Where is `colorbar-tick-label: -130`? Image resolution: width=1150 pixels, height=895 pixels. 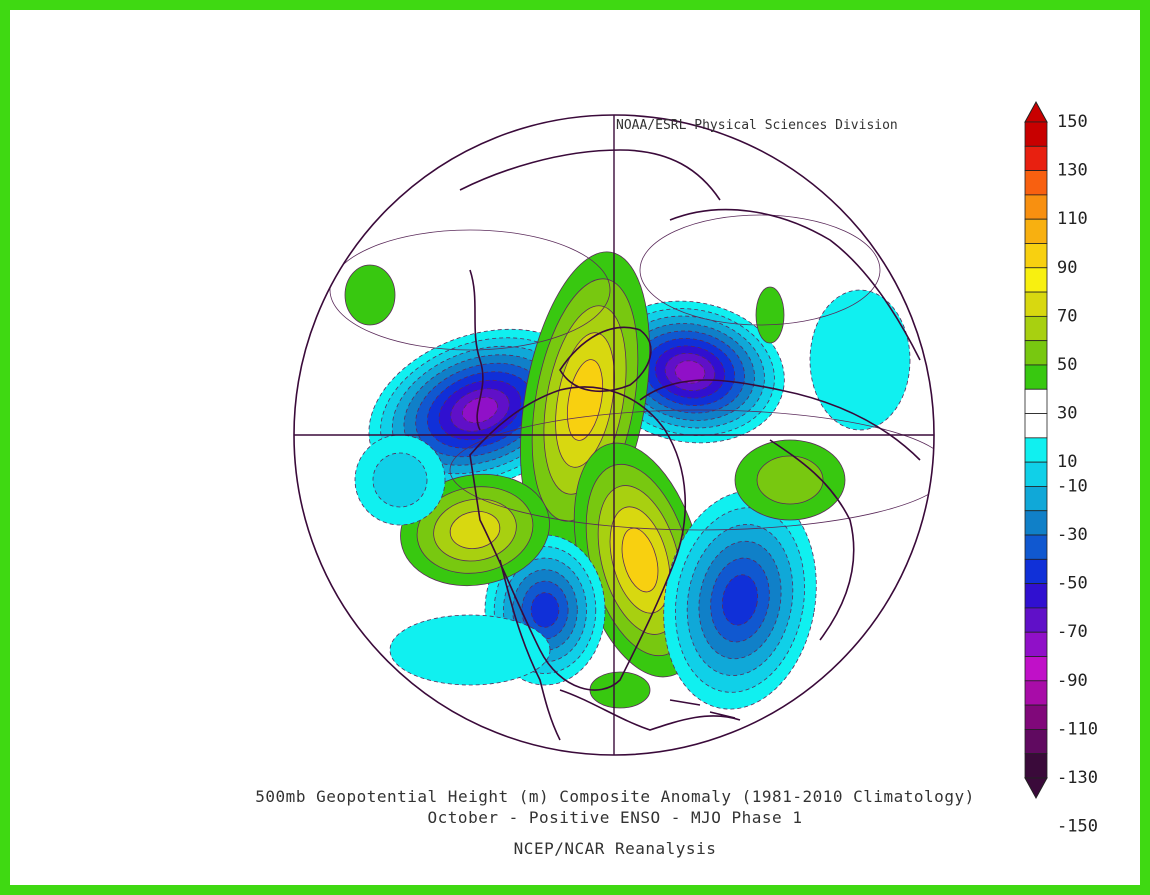 colorbar-tick-label: -130 is located at coordinates (1077, 778).